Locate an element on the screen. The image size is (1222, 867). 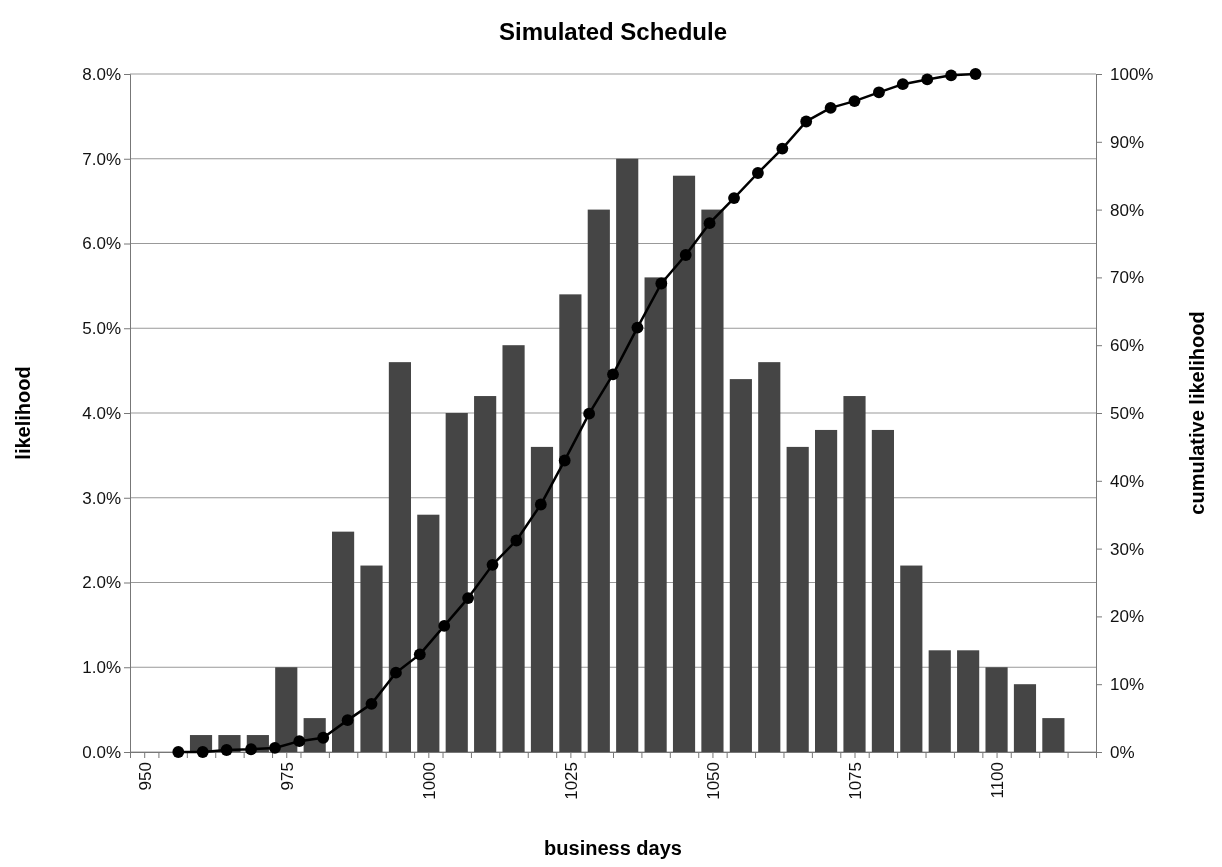
y-tick-label: 5.0% is located at coordinates (101, 329).